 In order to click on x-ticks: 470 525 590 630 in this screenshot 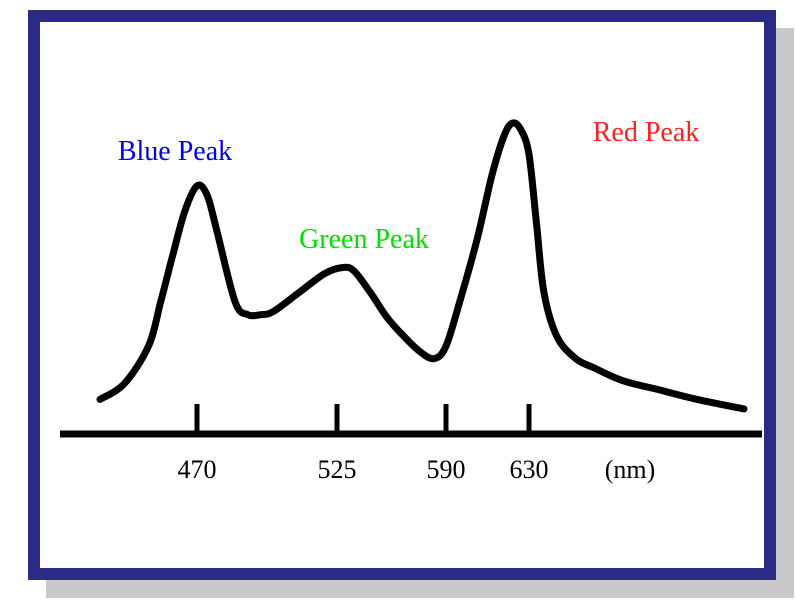, I will do `click(363, 444)`.